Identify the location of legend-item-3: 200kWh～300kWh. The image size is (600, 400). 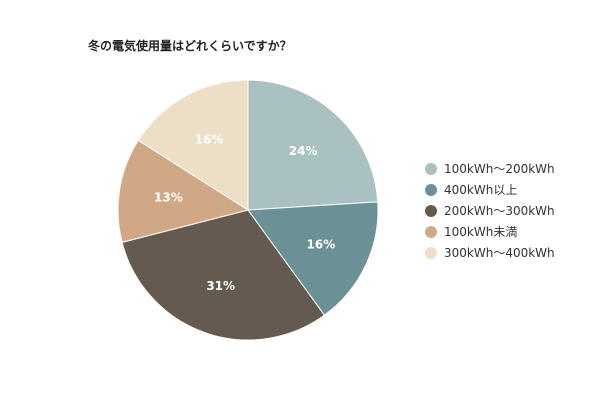
(490, 210).